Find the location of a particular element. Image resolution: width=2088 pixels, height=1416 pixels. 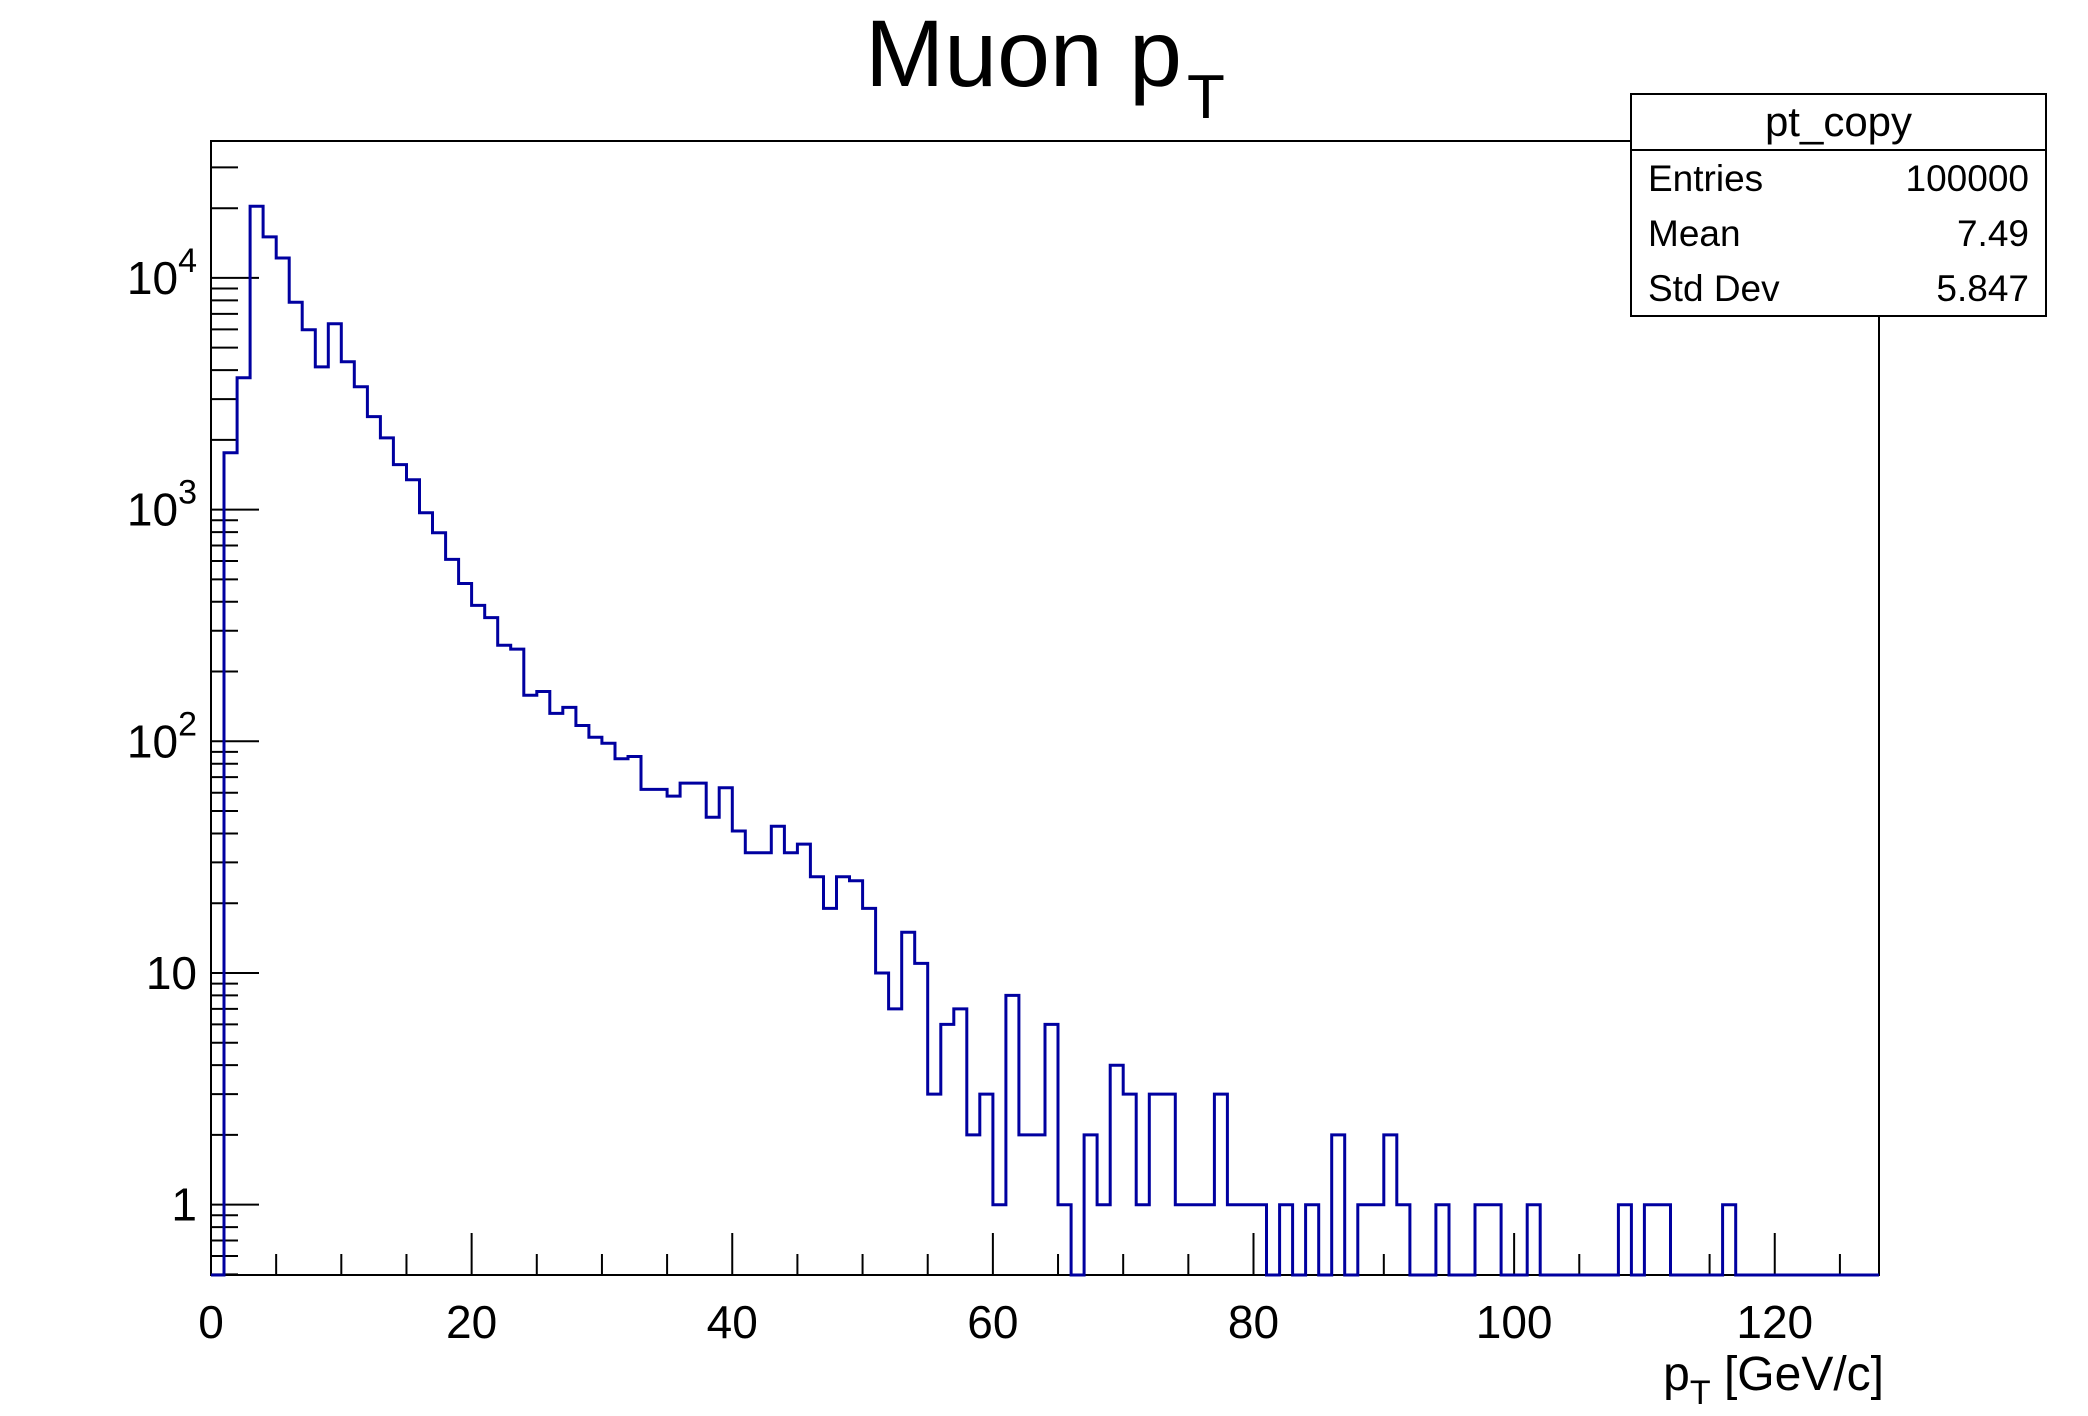

x-tick-label: 100 is located at coordinates (1514, 1322).